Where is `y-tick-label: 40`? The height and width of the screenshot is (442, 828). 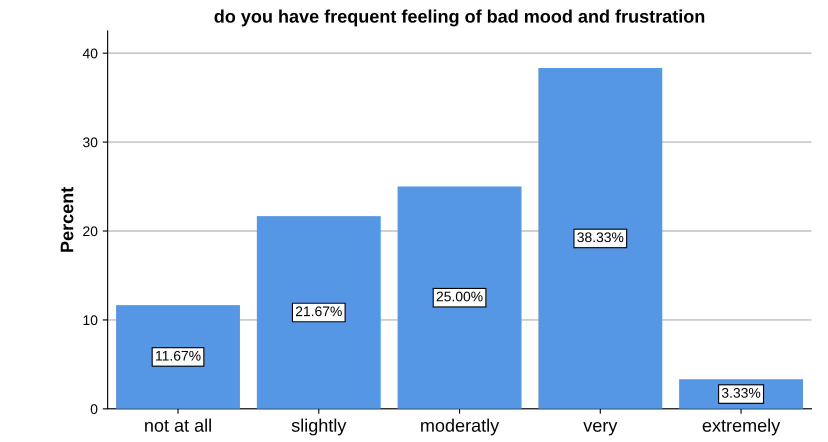 y-tick-label: 40 is located at coordinates (90, 53).